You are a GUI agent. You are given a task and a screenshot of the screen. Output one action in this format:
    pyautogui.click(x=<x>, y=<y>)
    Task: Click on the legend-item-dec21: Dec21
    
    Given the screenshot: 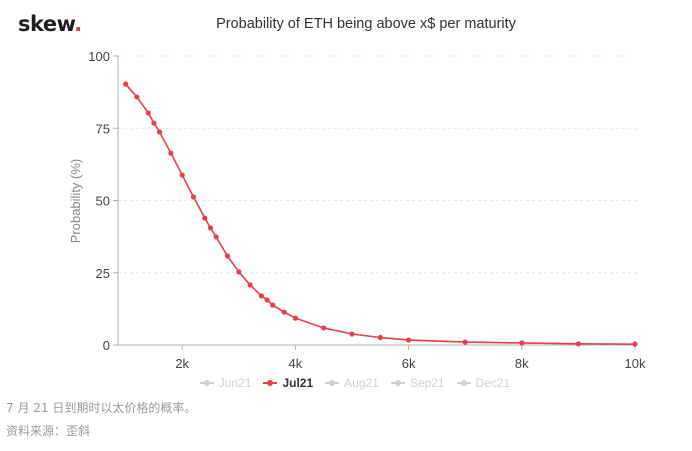 What is the action you would take?
    pyautogui.click(x=483, y=383)
    